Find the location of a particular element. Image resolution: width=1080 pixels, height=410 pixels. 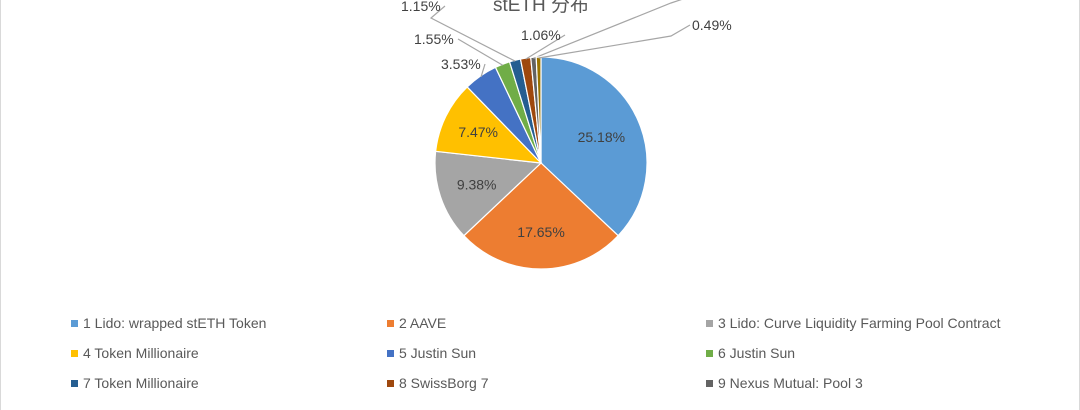

data-label-3: 9.38% is located at coordinates (477, 185).